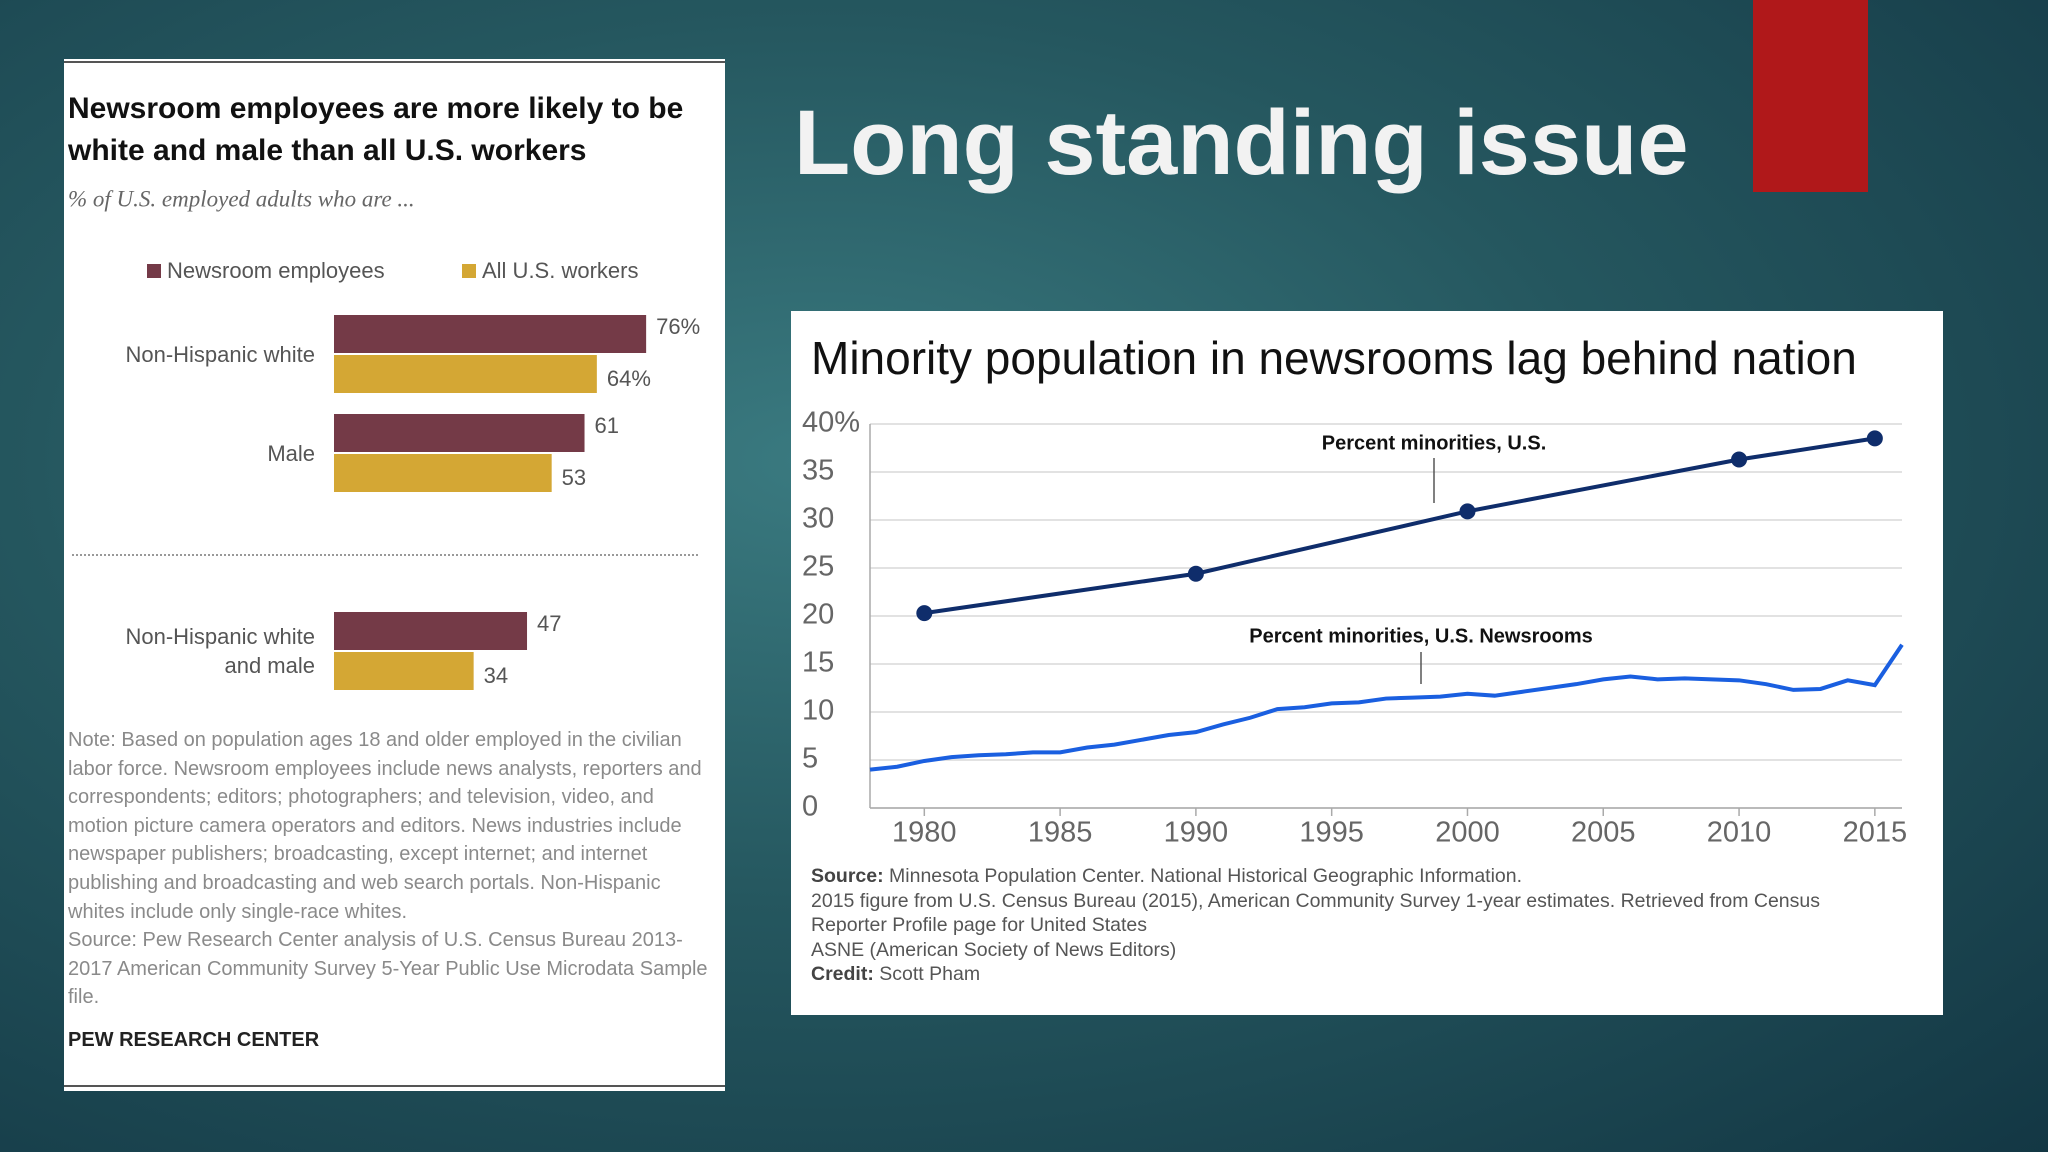 The image size is (2048, 1152). Describe the element at coordinates (1603, 833) in the screenshot. I see `x-tick-label: 2005` at that location.